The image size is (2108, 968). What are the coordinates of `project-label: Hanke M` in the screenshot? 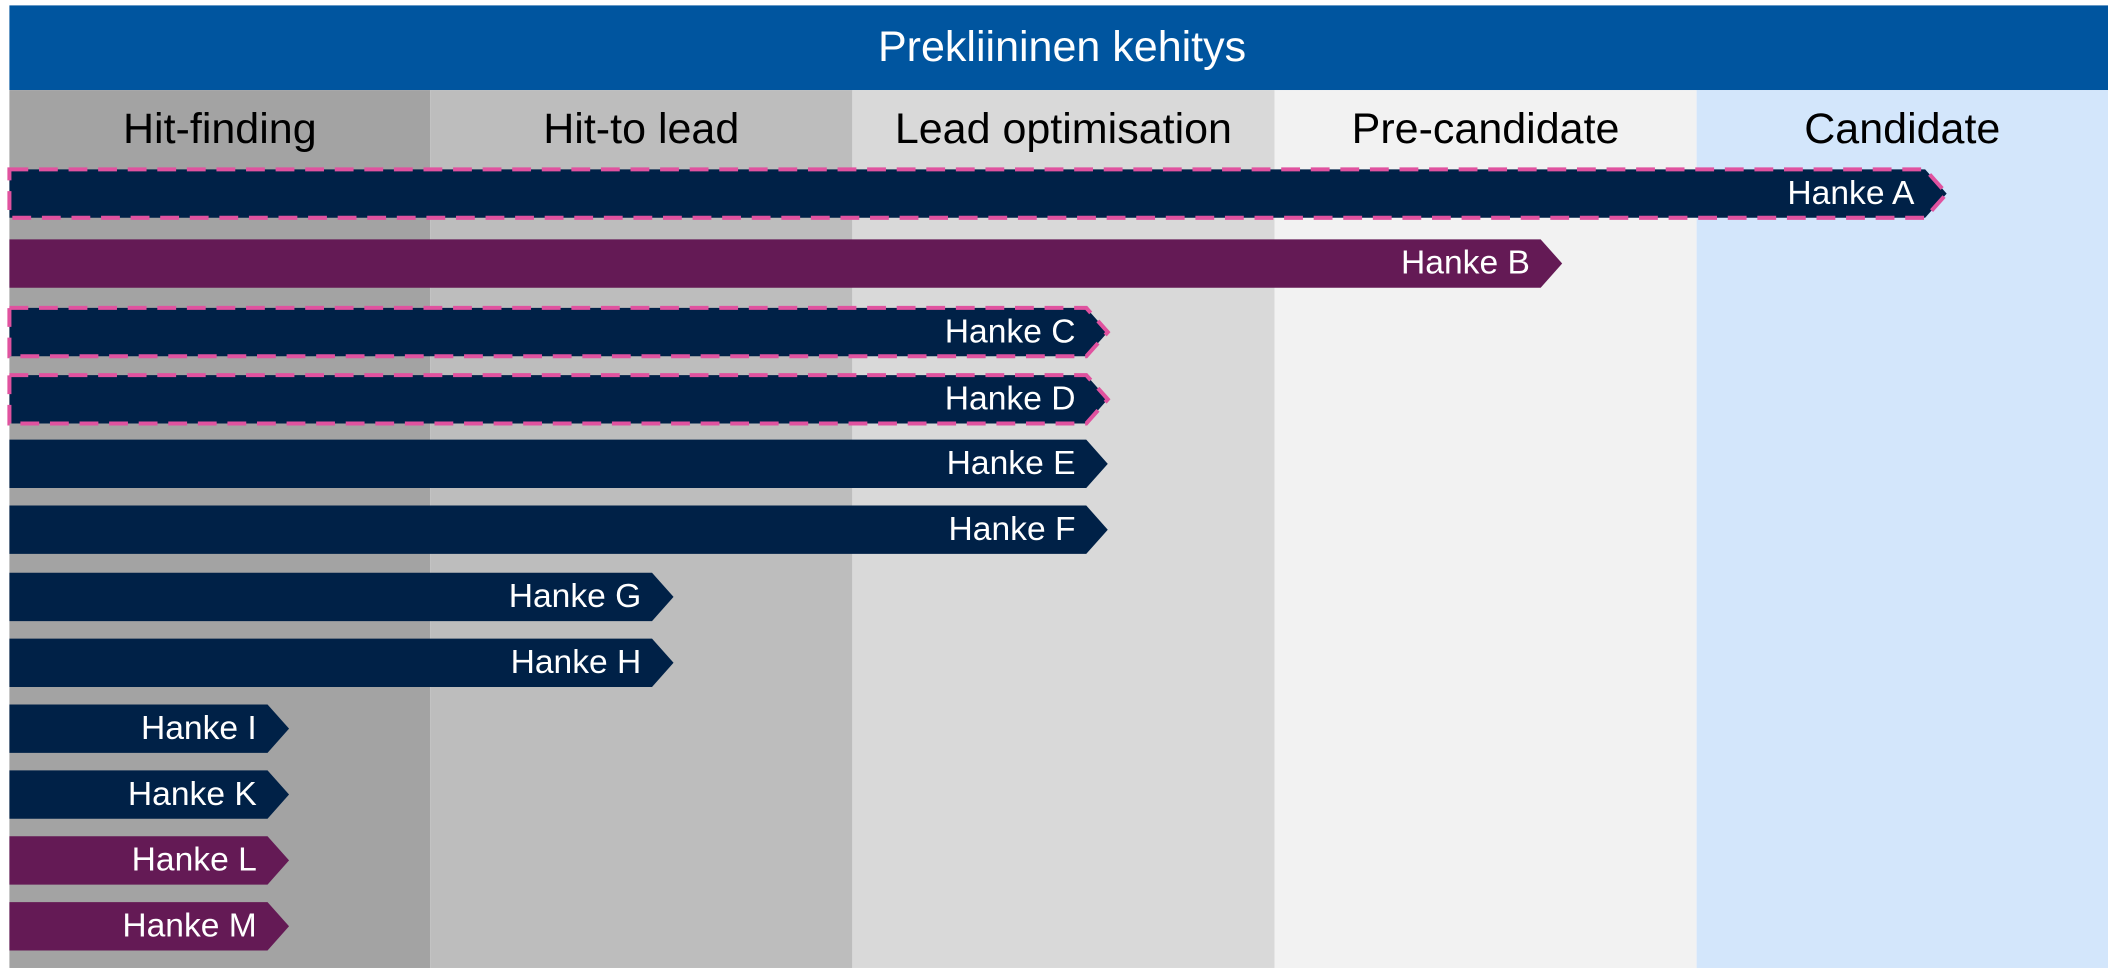 It's located at (189, 926).